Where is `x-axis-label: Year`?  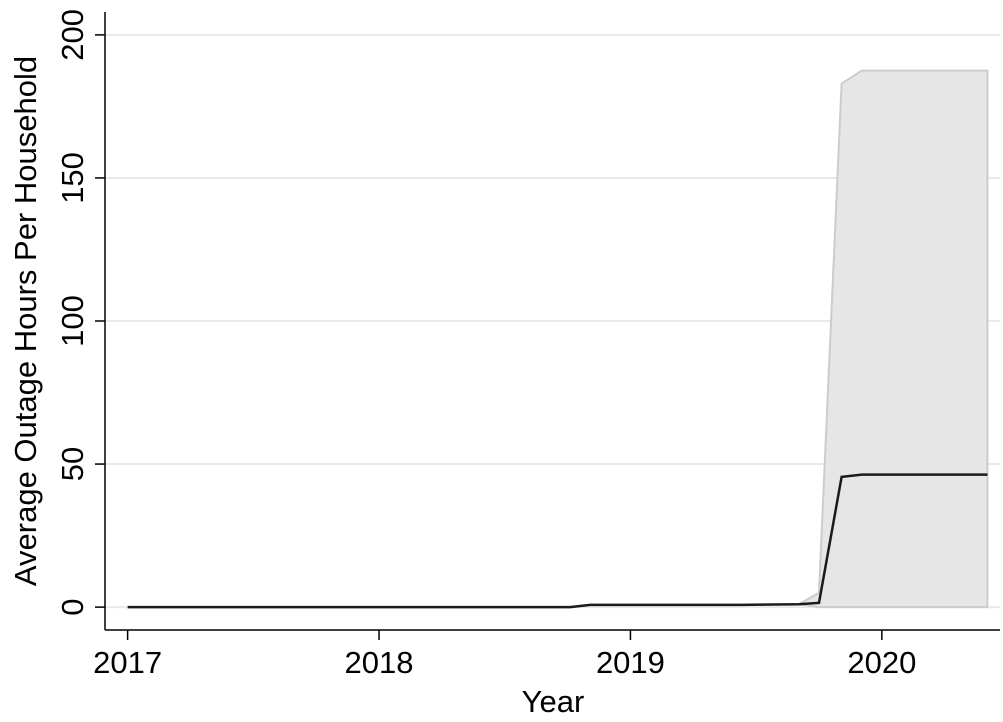
x-axis-label: Year is located at coordinates (553, 701).